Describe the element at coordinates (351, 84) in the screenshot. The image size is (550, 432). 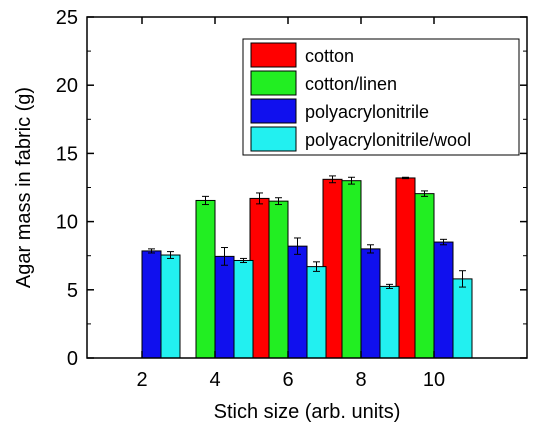
I see `legend-label: cotton/linen` at that location.